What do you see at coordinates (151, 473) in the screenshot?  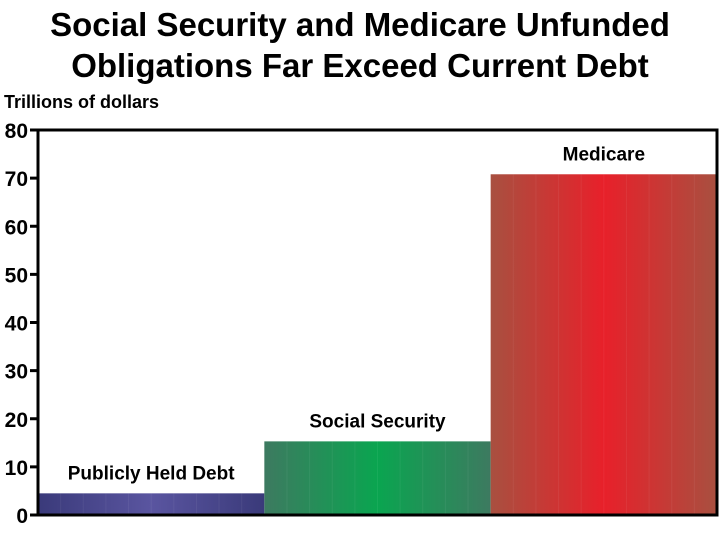 I see `bar-label: Publicly Held Debt` at bounding box center [151, 473].